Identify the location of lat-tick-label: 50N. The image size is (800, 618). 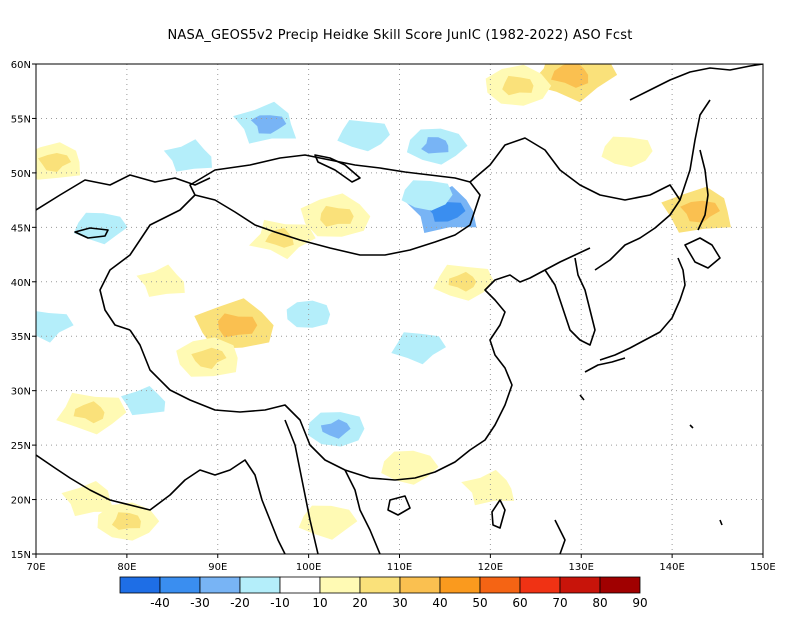
(21, 174).